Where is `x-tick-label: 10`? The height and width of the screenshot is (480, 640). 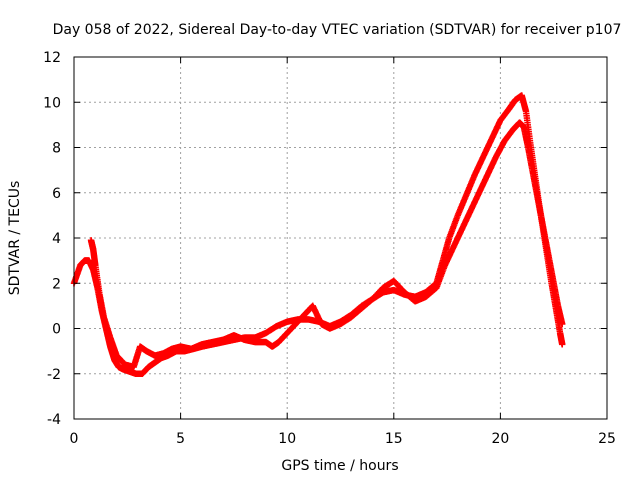
x-tick-label: 10 is located at coordinates (287, 439).